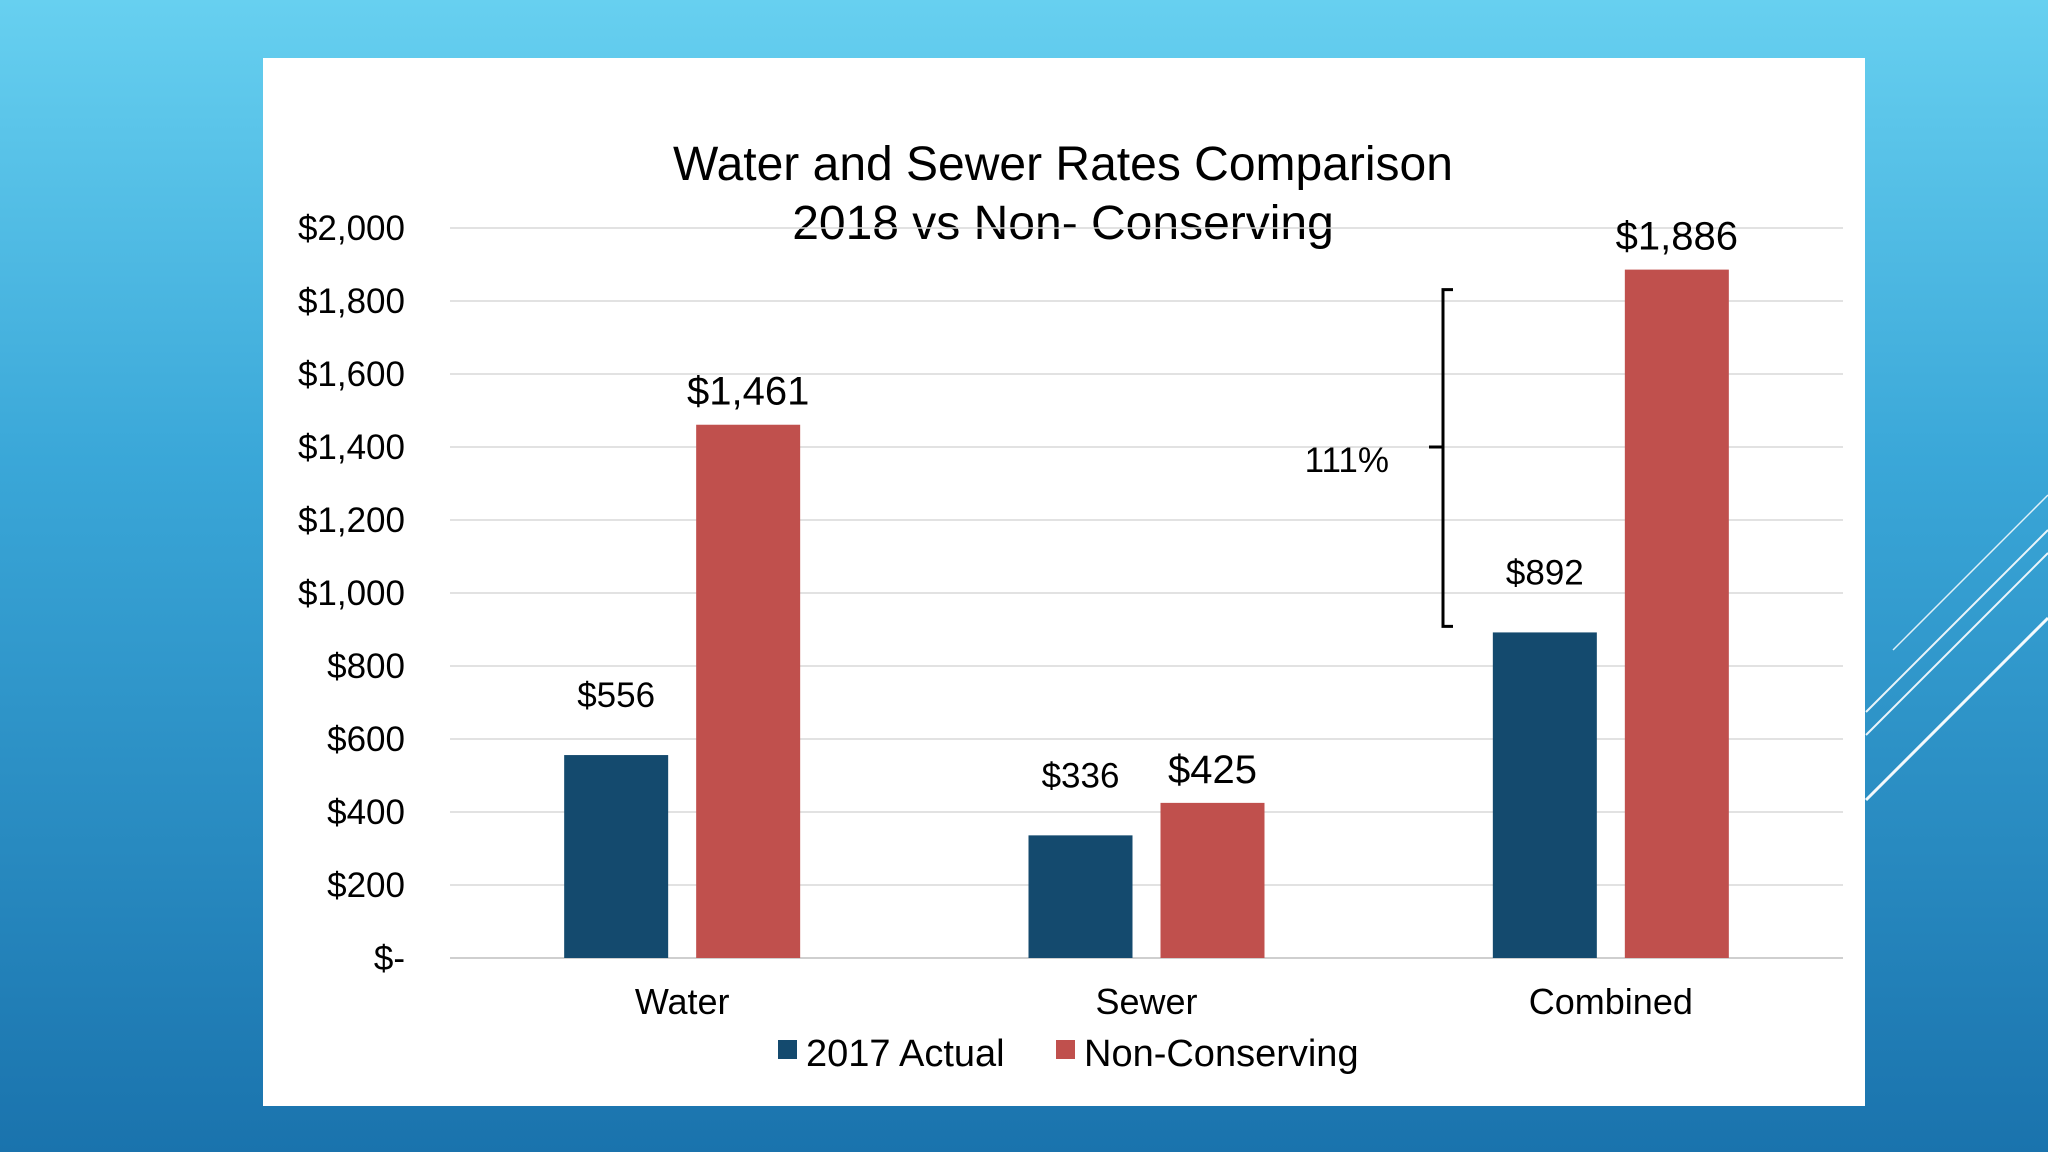  What do you see at coordinates (1063, 164) in the screenshot?
I see `chart-title: Water and Sewer Rates Comparison` at bounding box center [1063, 164].